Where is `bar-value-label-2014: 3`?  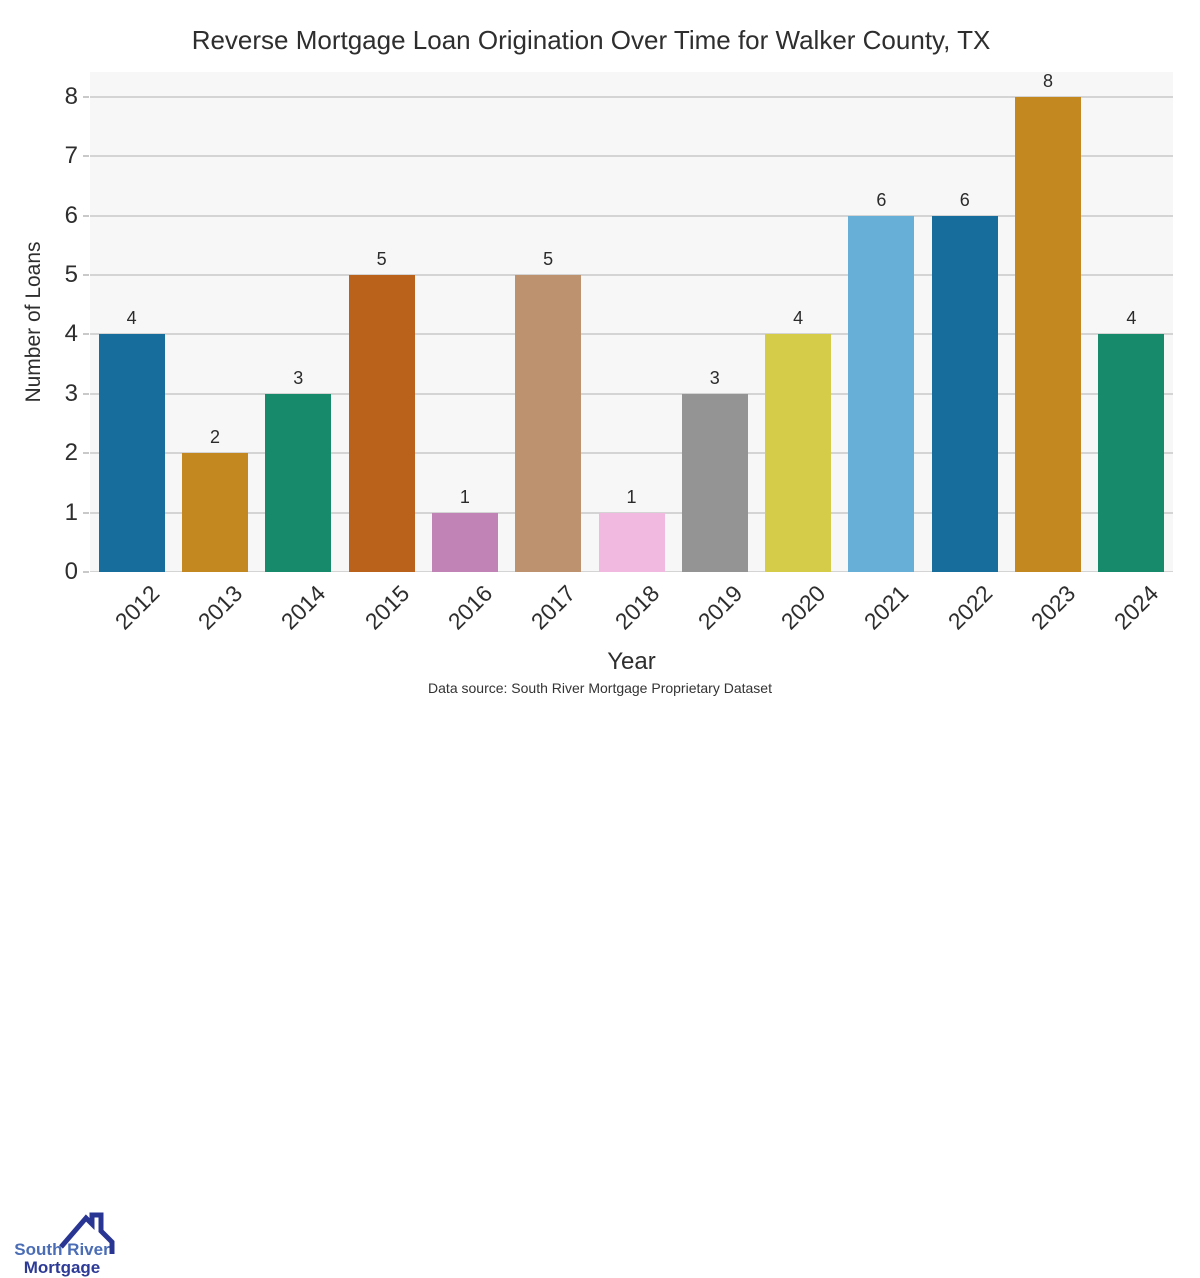 bar-value-label-2014: 3 is located at coordinates (298, 377).